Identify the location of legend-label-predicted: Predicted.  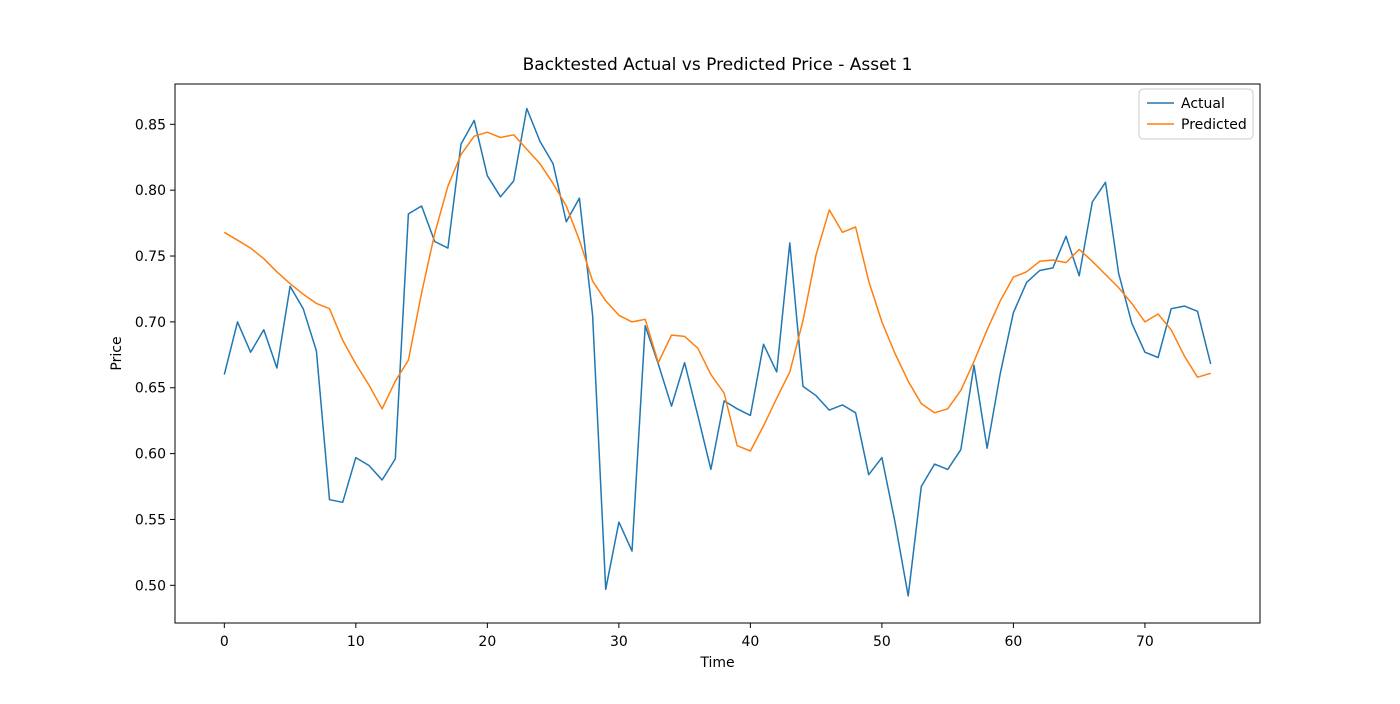
(1214, 125).